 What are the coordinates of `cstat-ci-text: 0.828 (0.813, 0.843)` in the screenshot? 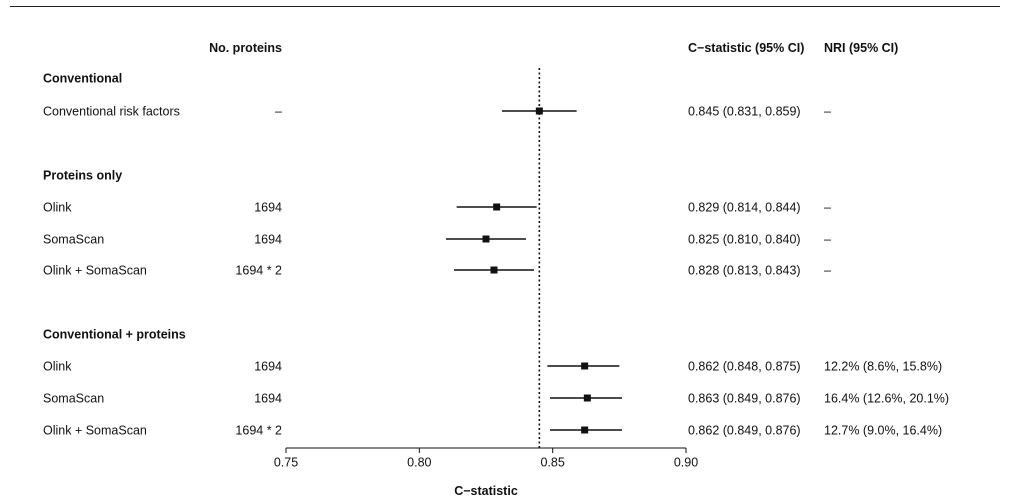 It's located at (744, 271).